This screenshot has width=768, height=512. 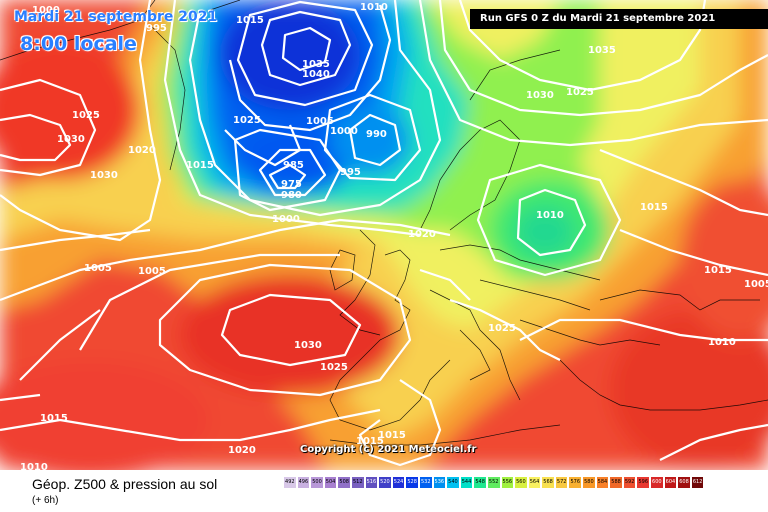 I want to click on scale-swatch: 556, so click(x=507, y=482).